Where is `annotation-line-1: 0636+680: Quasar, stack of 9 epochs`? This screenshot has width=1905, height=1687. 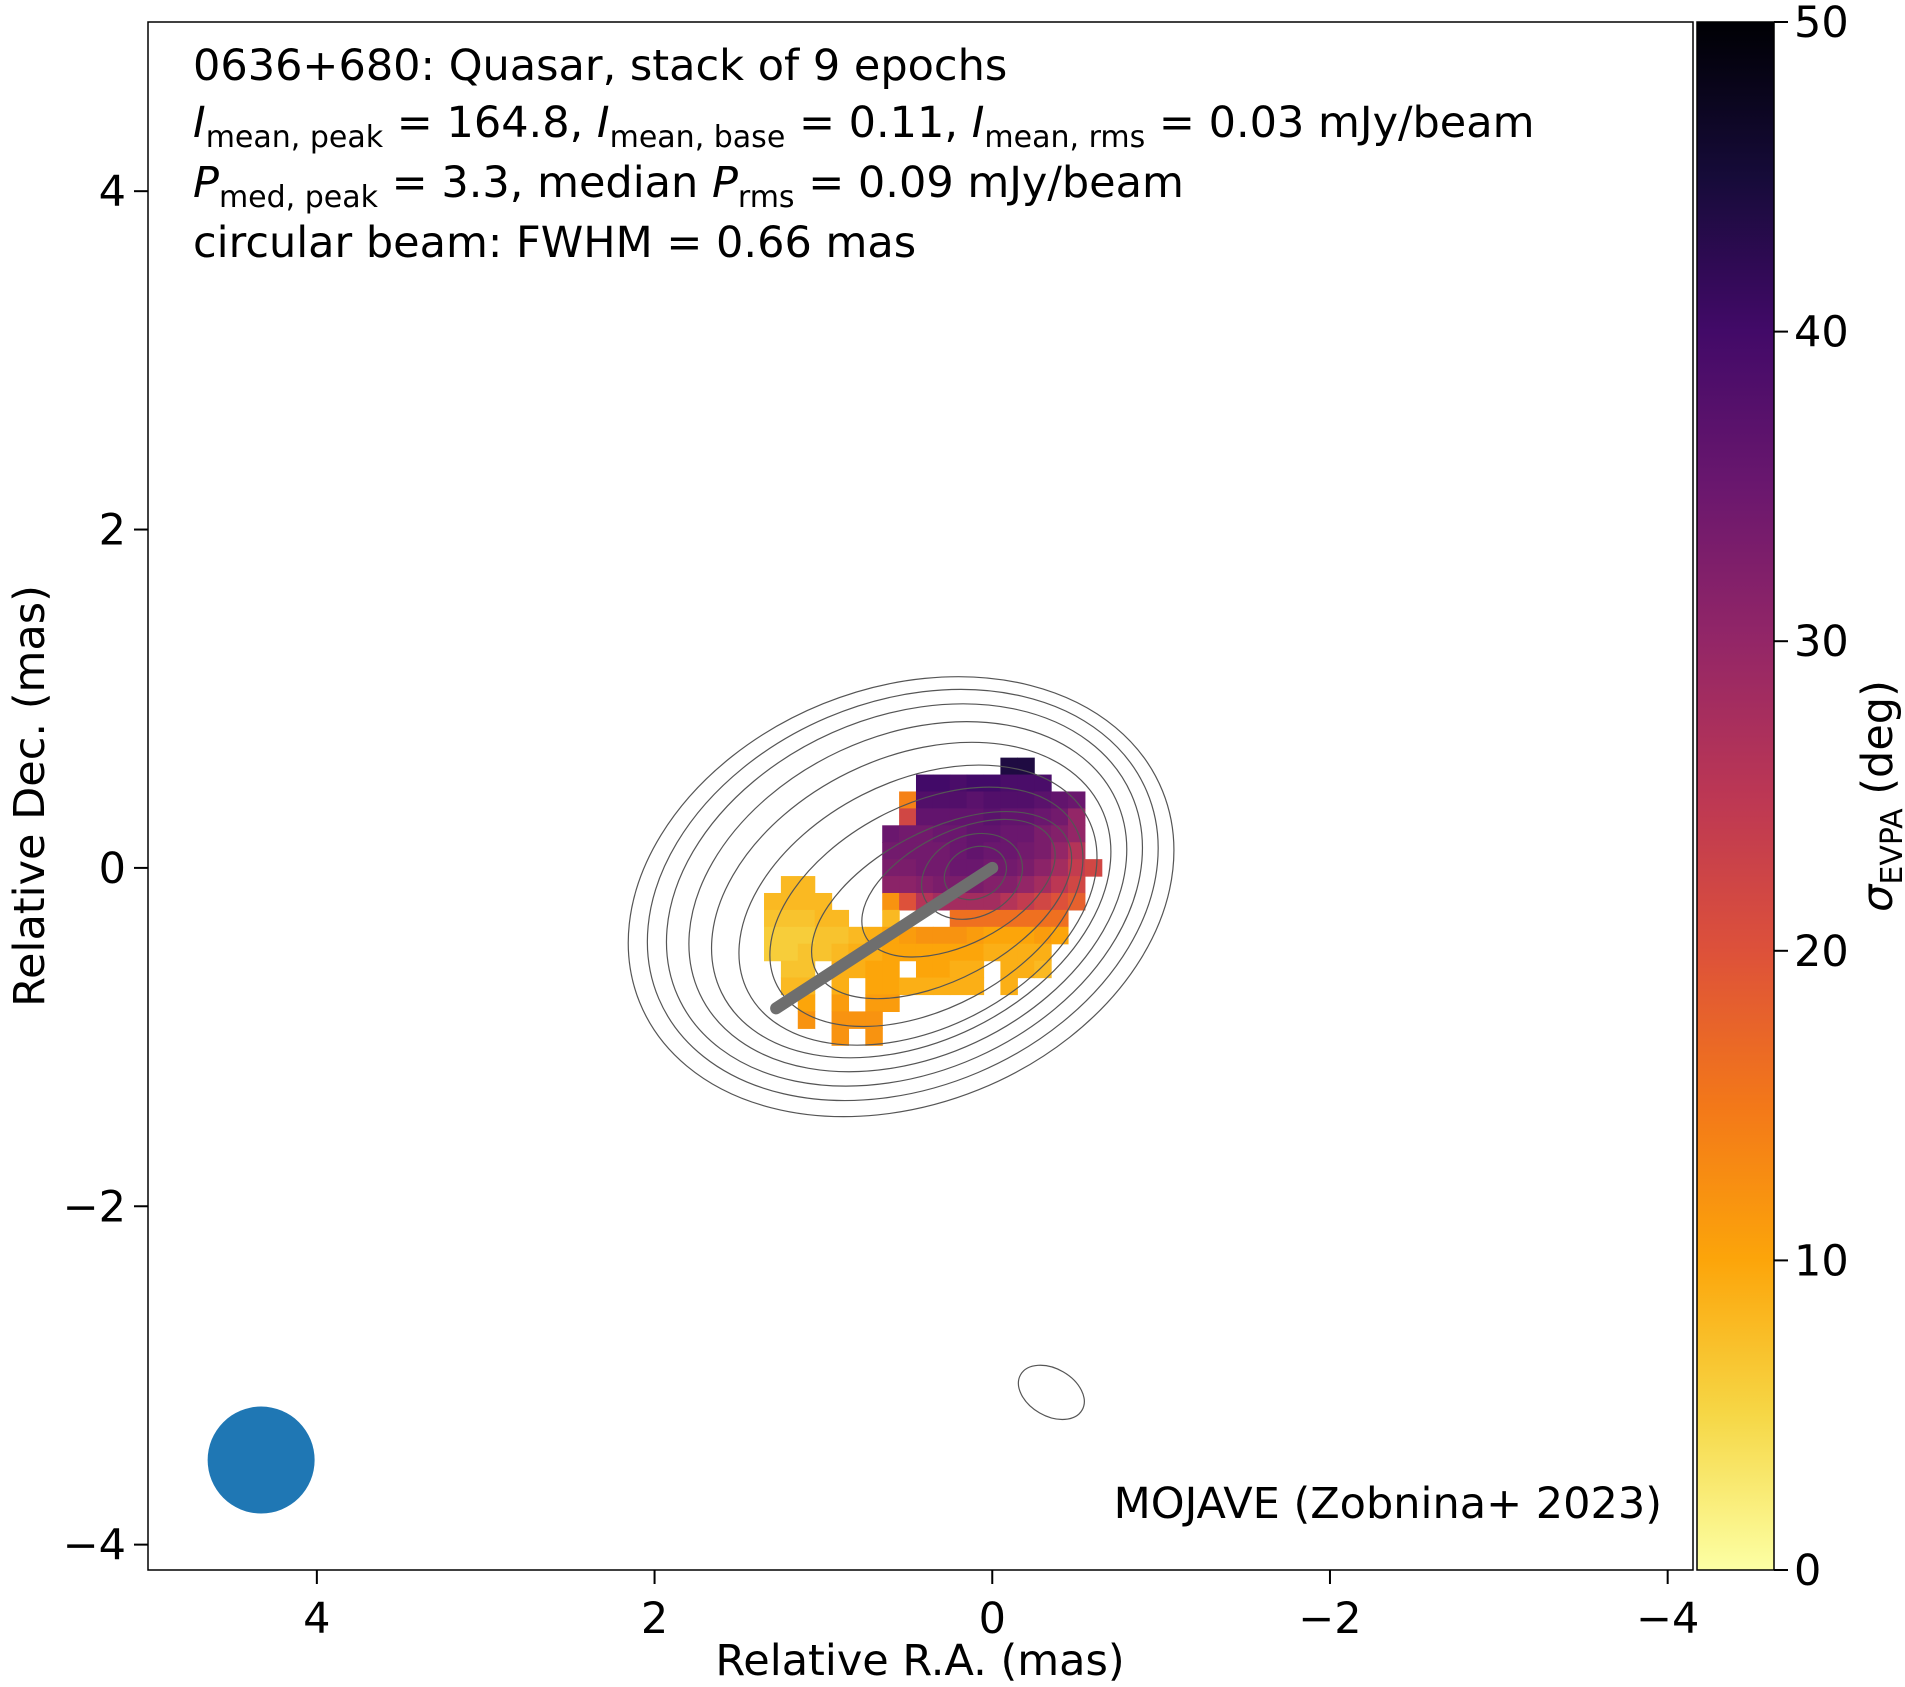
annotation-line-1: 0636+680: Quasar, stack of 9 epochs is located at coordinates (600, 66).